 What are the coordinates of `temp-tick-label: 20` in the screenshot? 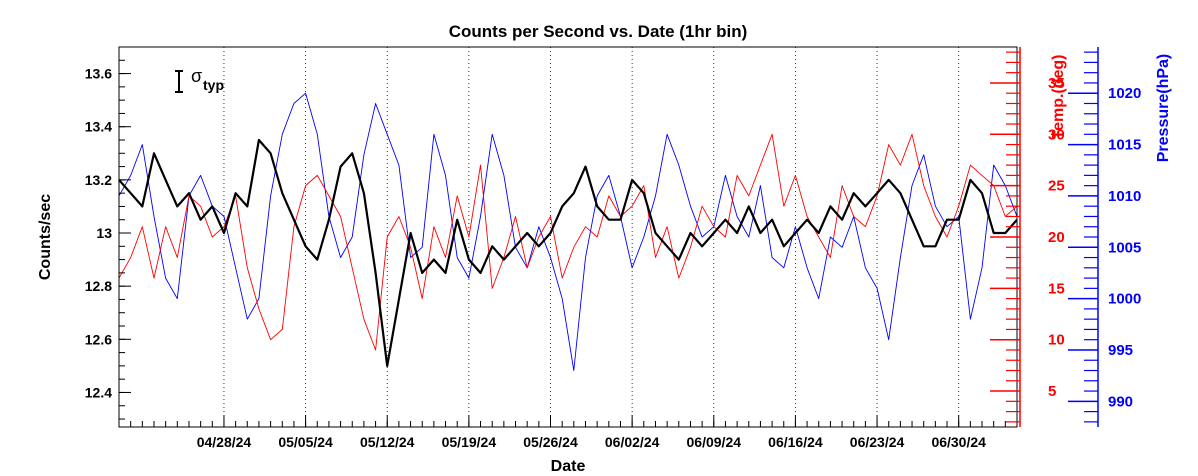 It's located at (1056, 237).